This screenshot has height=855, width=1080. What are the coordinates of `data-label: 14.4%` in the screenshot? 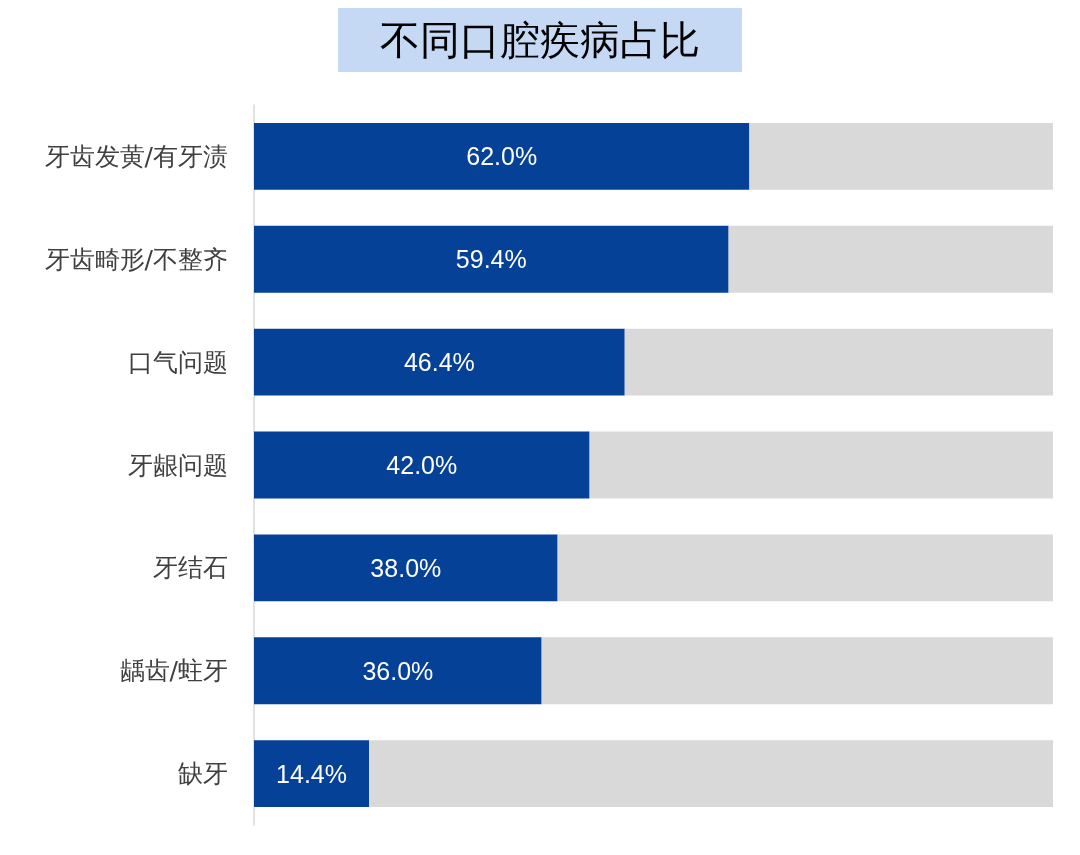 It's located at (311, 773).